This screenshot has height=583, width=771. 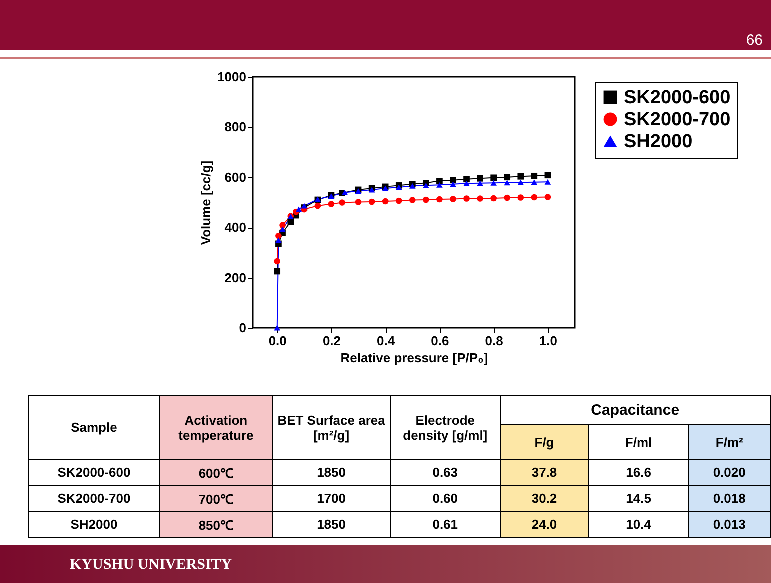 I want to click on text: 16.6, so click(x=638, y=473).